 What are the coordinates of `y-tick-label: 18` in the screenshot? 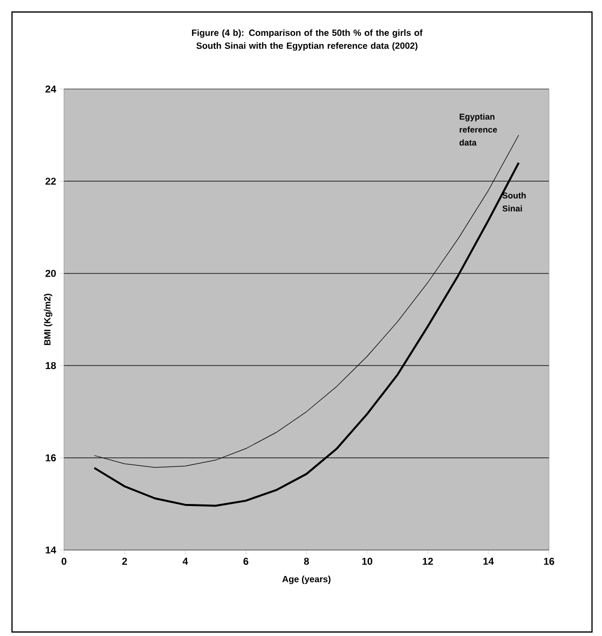 It's located at (51, 366).